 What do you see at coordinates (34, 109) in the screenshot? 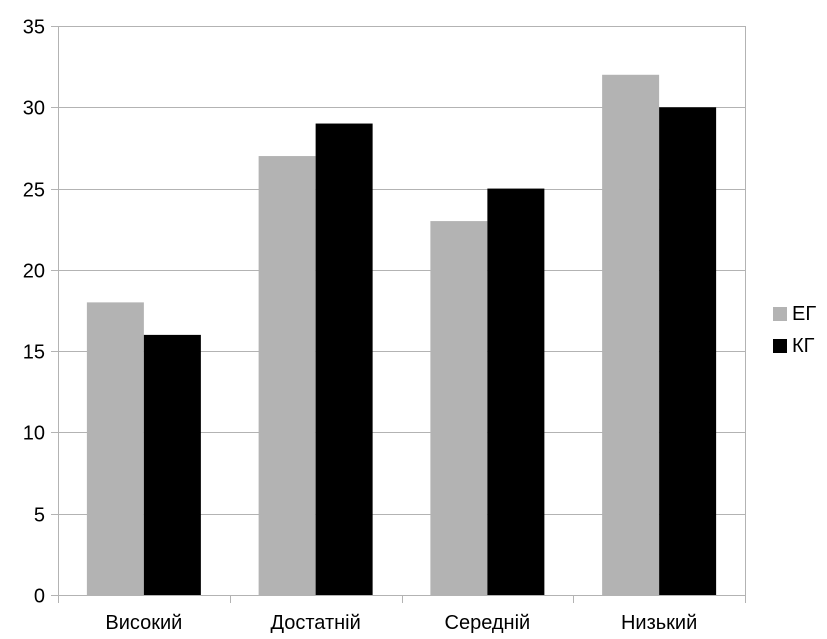
I see `y-tick-label: 30` at bounding box center [34, 109].